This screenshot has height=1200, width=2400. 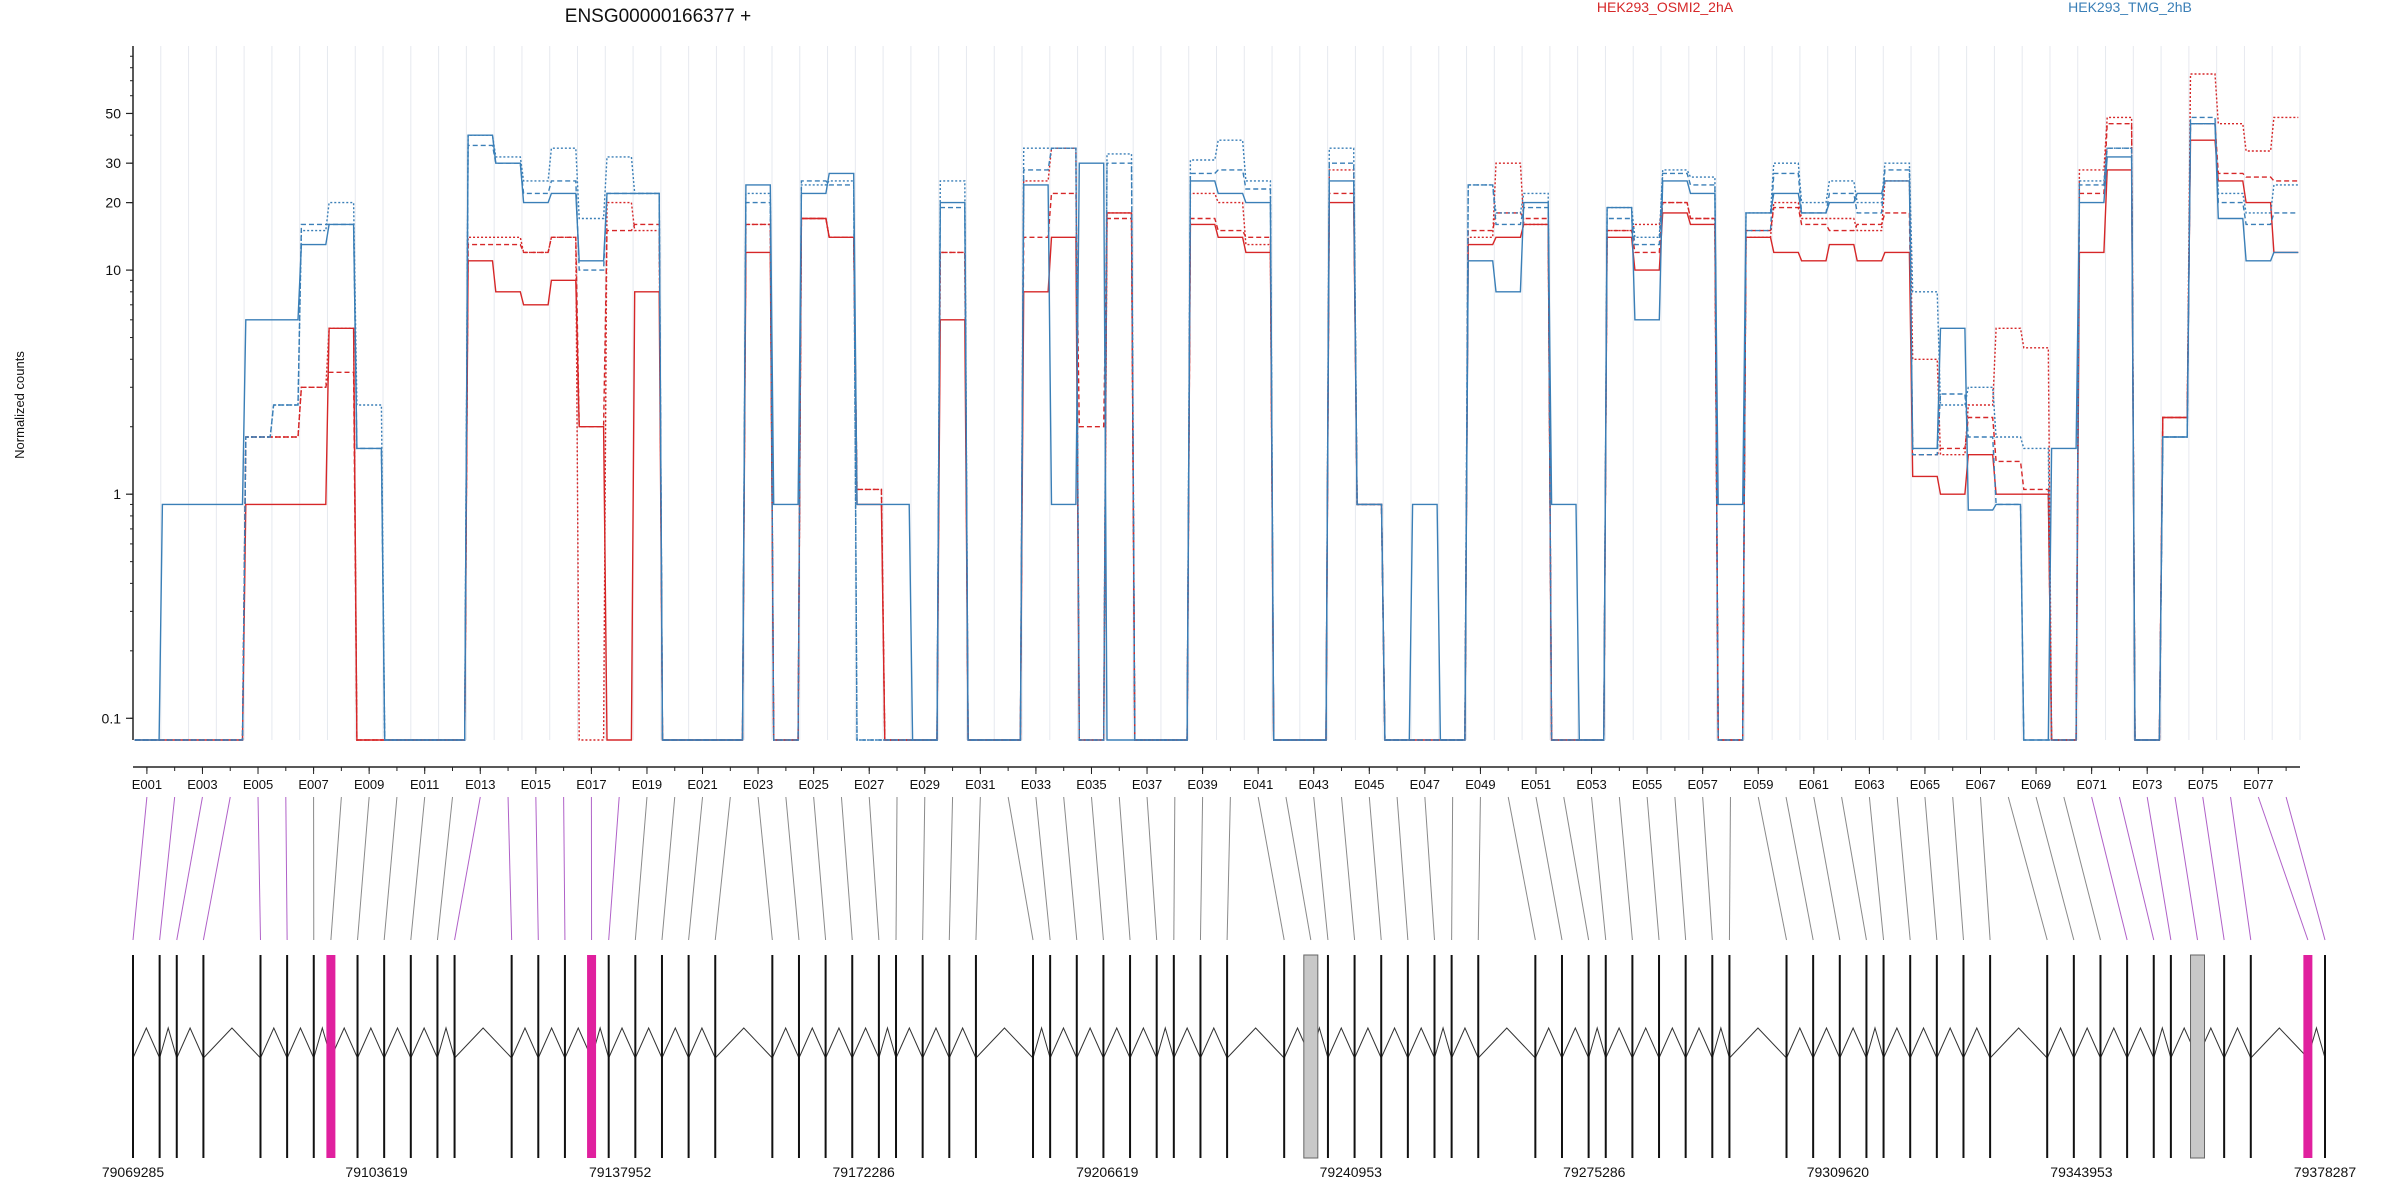 I want to click on chart-title: ENSG00000166377 +, so click(x=658, y=16).